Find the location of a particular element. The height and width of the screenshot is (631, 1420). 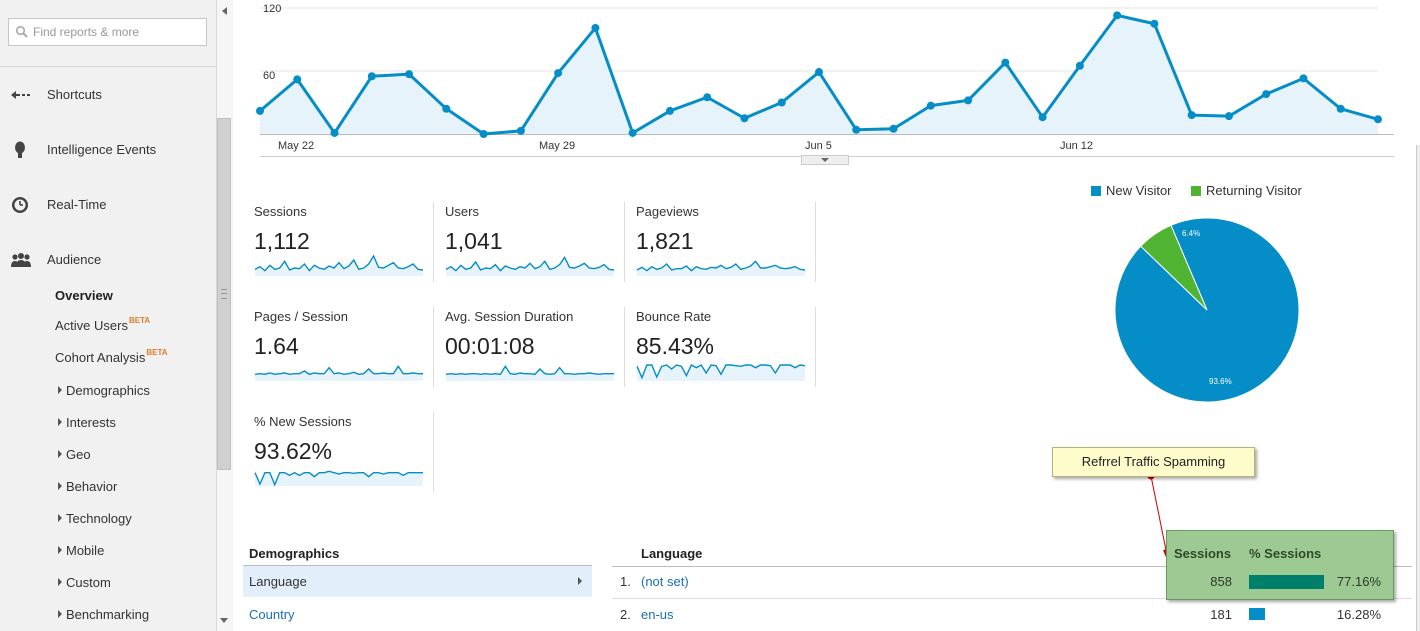

sidebar-item-label: Custom is located at coordinates (88, 582).